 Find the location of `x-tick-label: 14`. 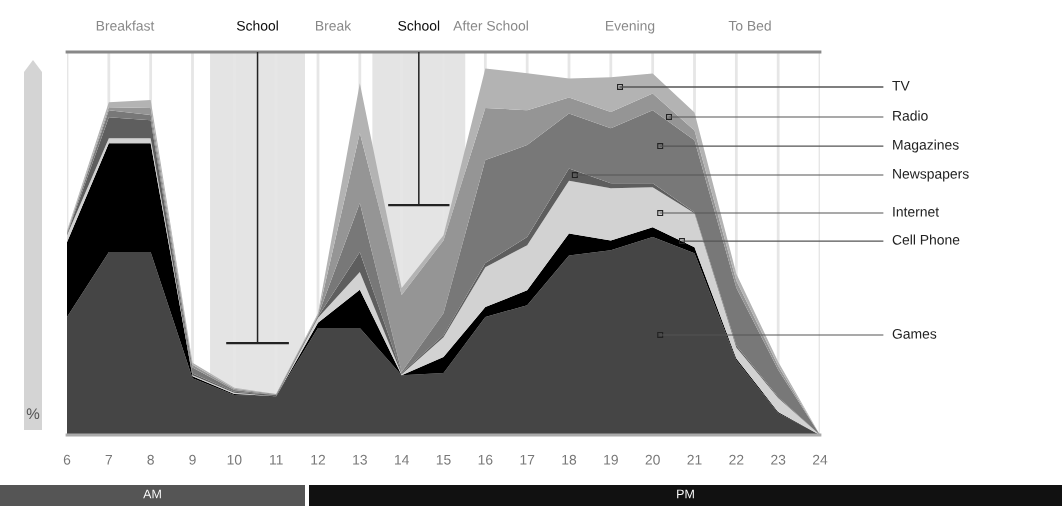

x-tick-label: 14 is located at coordinates (402, 459).